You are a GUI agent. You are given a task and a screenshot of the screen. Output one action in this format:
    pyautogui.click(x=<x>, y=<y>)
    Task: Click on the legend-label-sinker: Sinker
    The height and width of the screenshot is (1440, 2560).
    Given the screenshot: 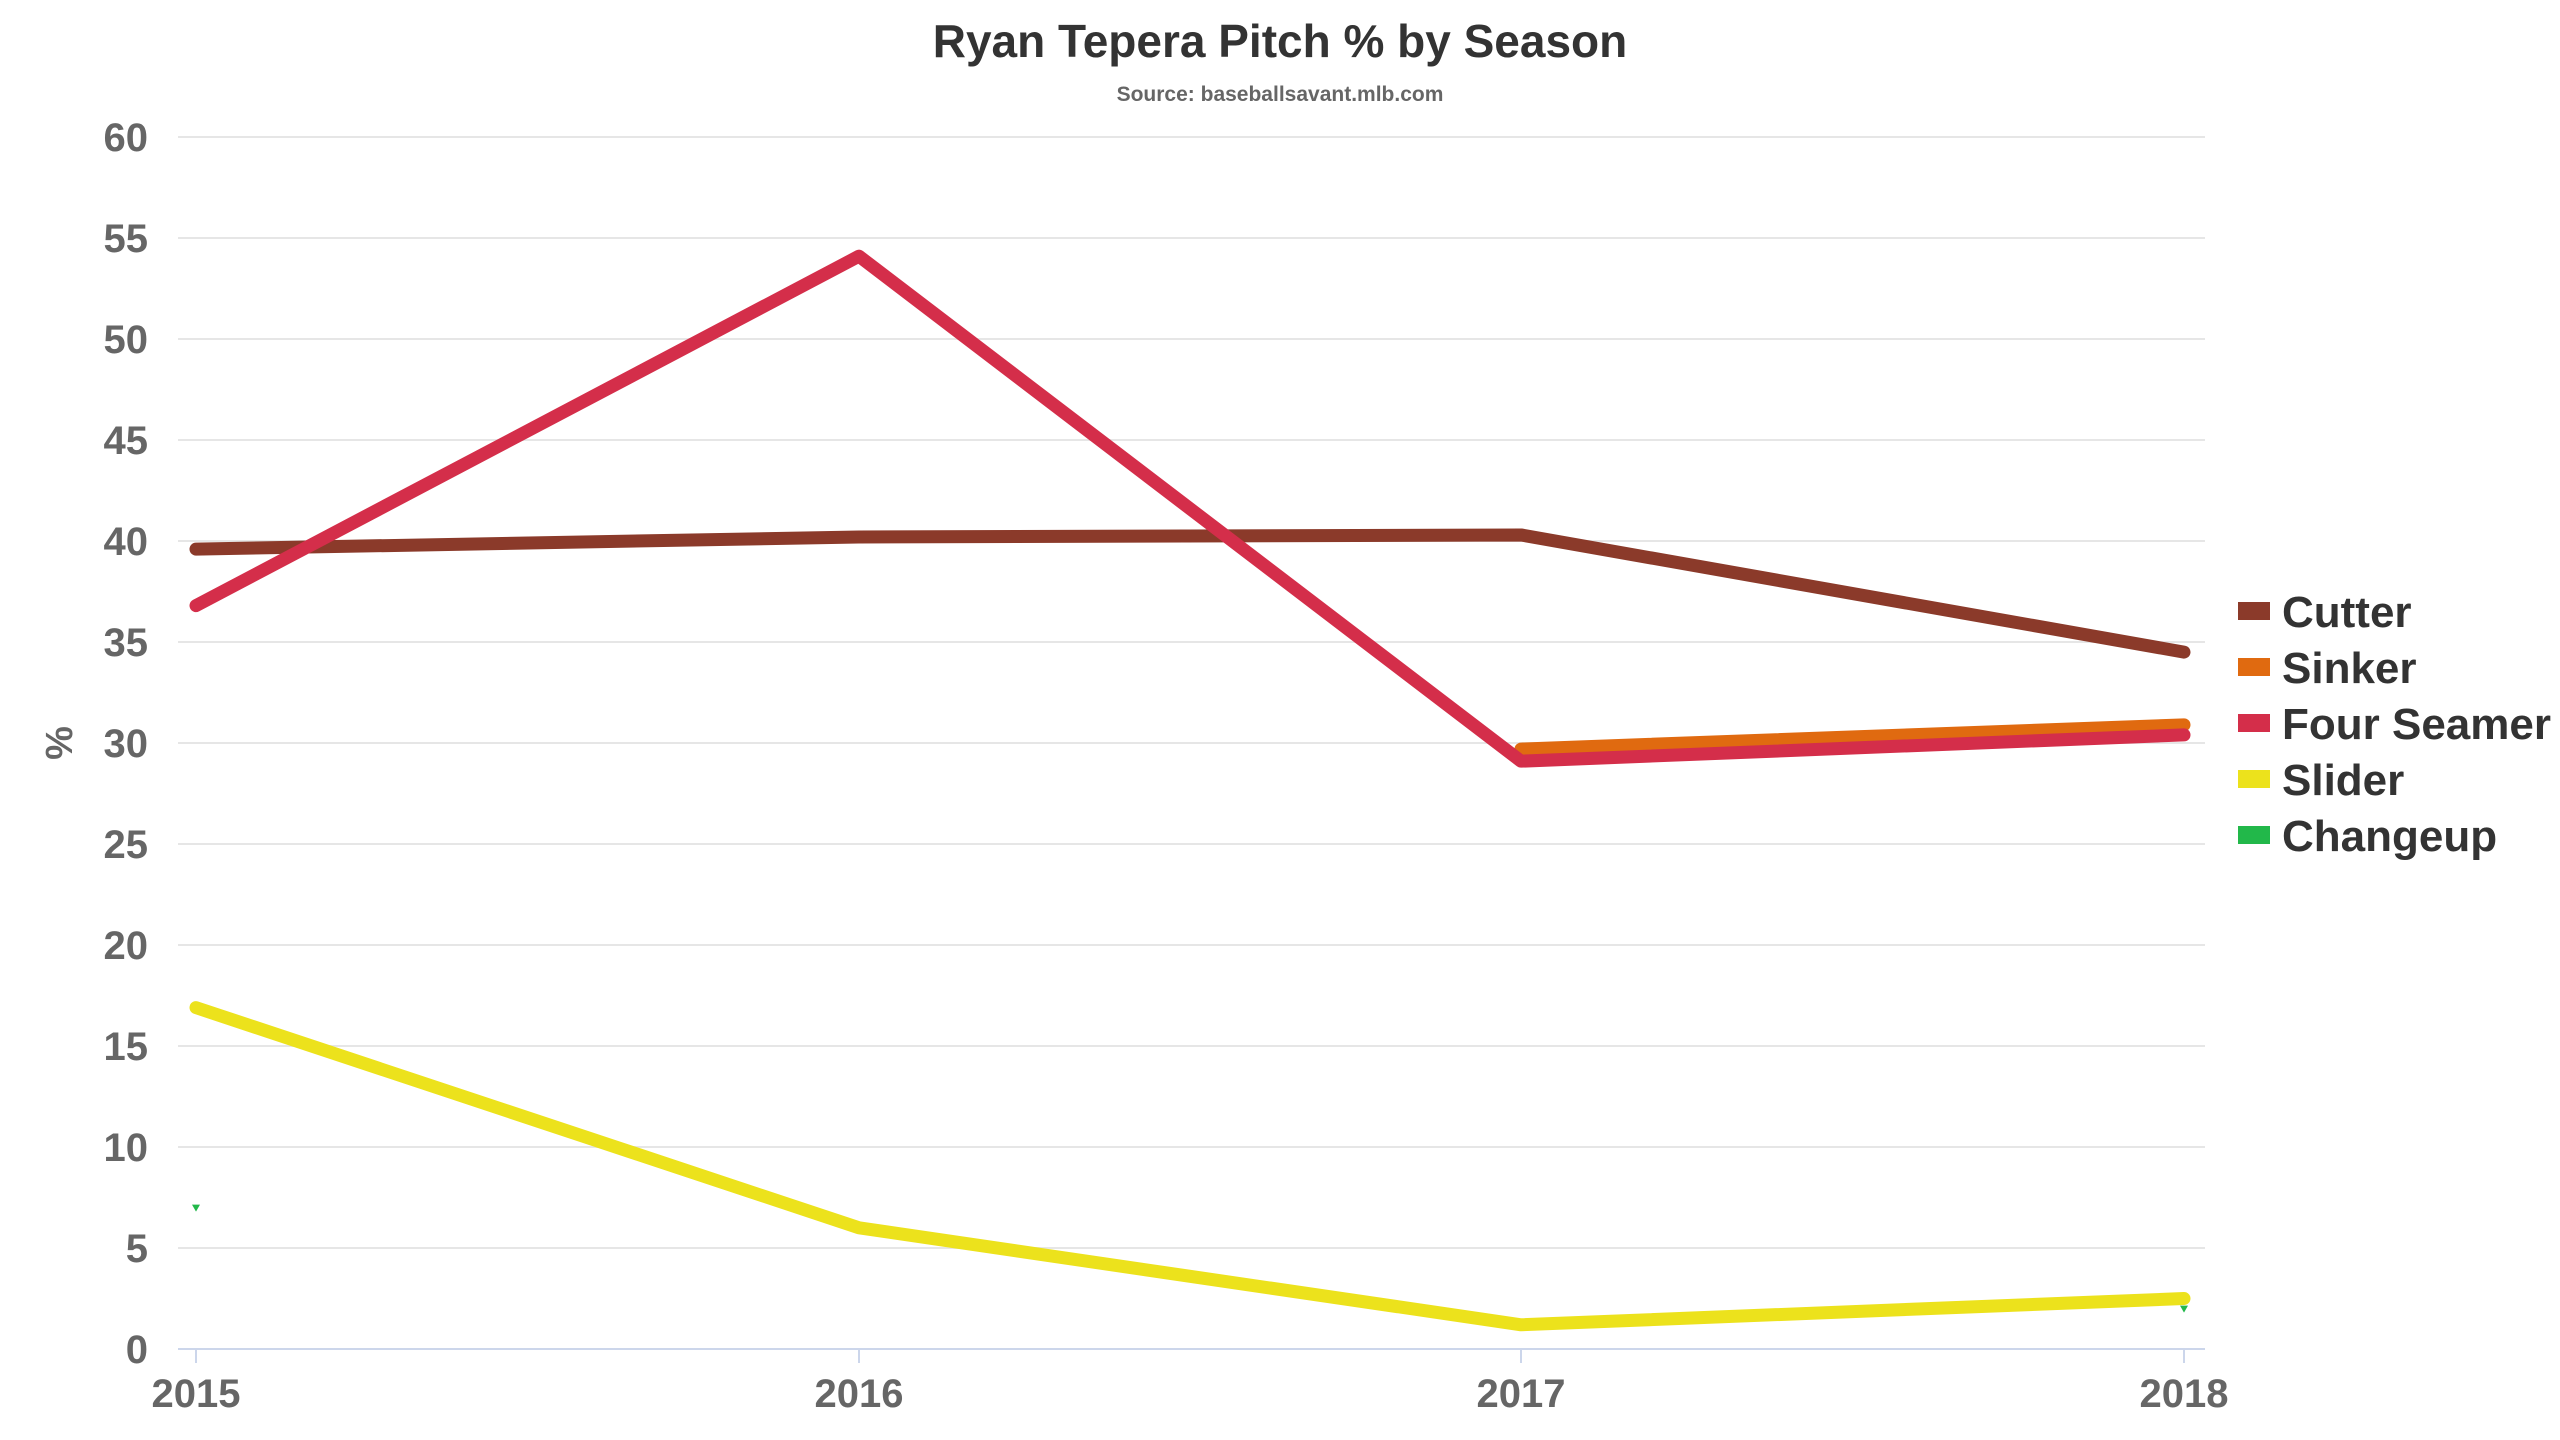 What is the action you would take?
    pyautogui.click(x=2349, y=668)
    